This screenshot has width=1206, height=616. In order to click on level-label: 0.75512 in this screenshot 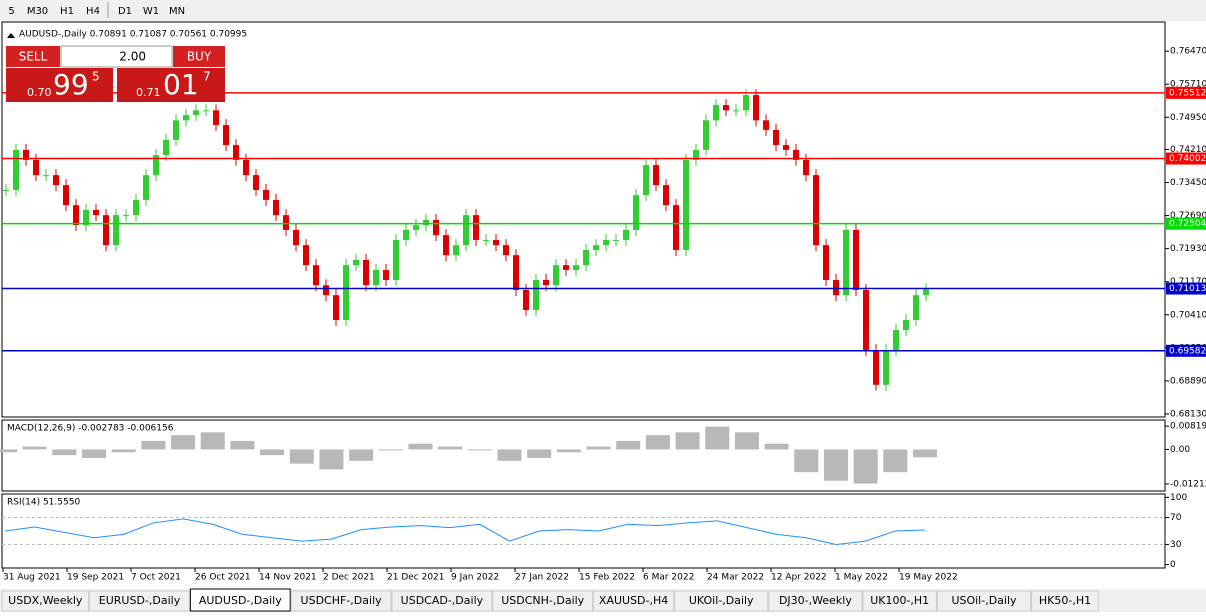, I will do `click(1187, 93)`.